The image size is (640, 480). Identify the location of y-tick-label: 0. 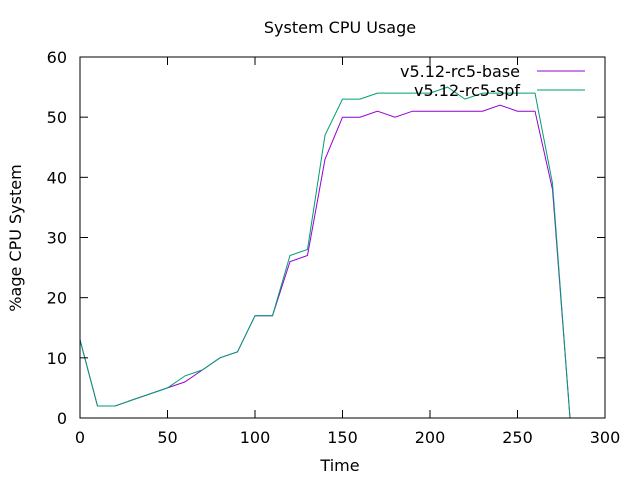
(62, 418).